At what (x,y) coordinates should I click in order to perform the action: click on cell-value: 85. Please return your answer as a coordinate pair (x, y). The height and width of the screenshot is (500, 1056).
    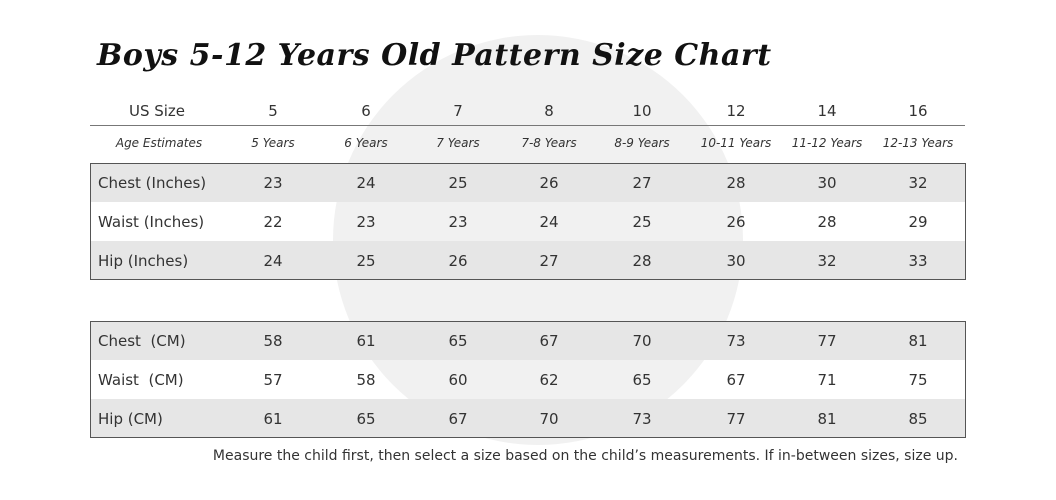
    Looking at the image, I should click on (918, 418).